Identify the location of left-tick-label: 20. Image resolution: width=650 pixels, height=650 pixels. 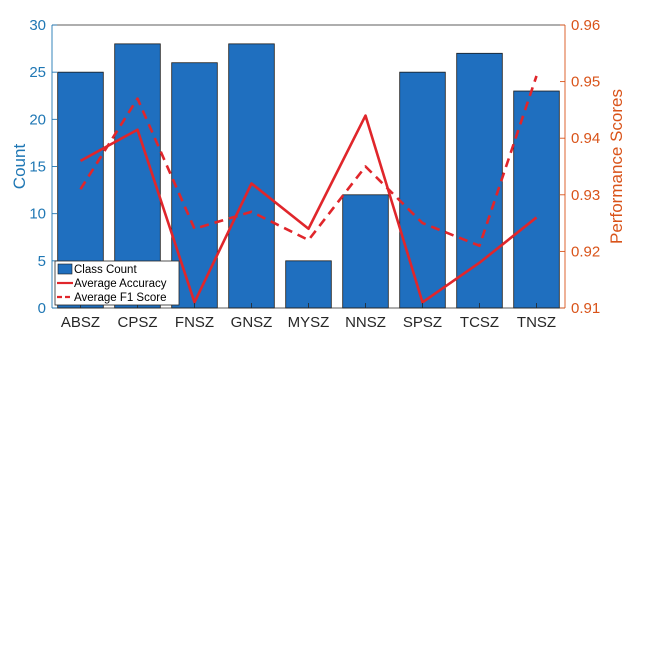
(37, 119).